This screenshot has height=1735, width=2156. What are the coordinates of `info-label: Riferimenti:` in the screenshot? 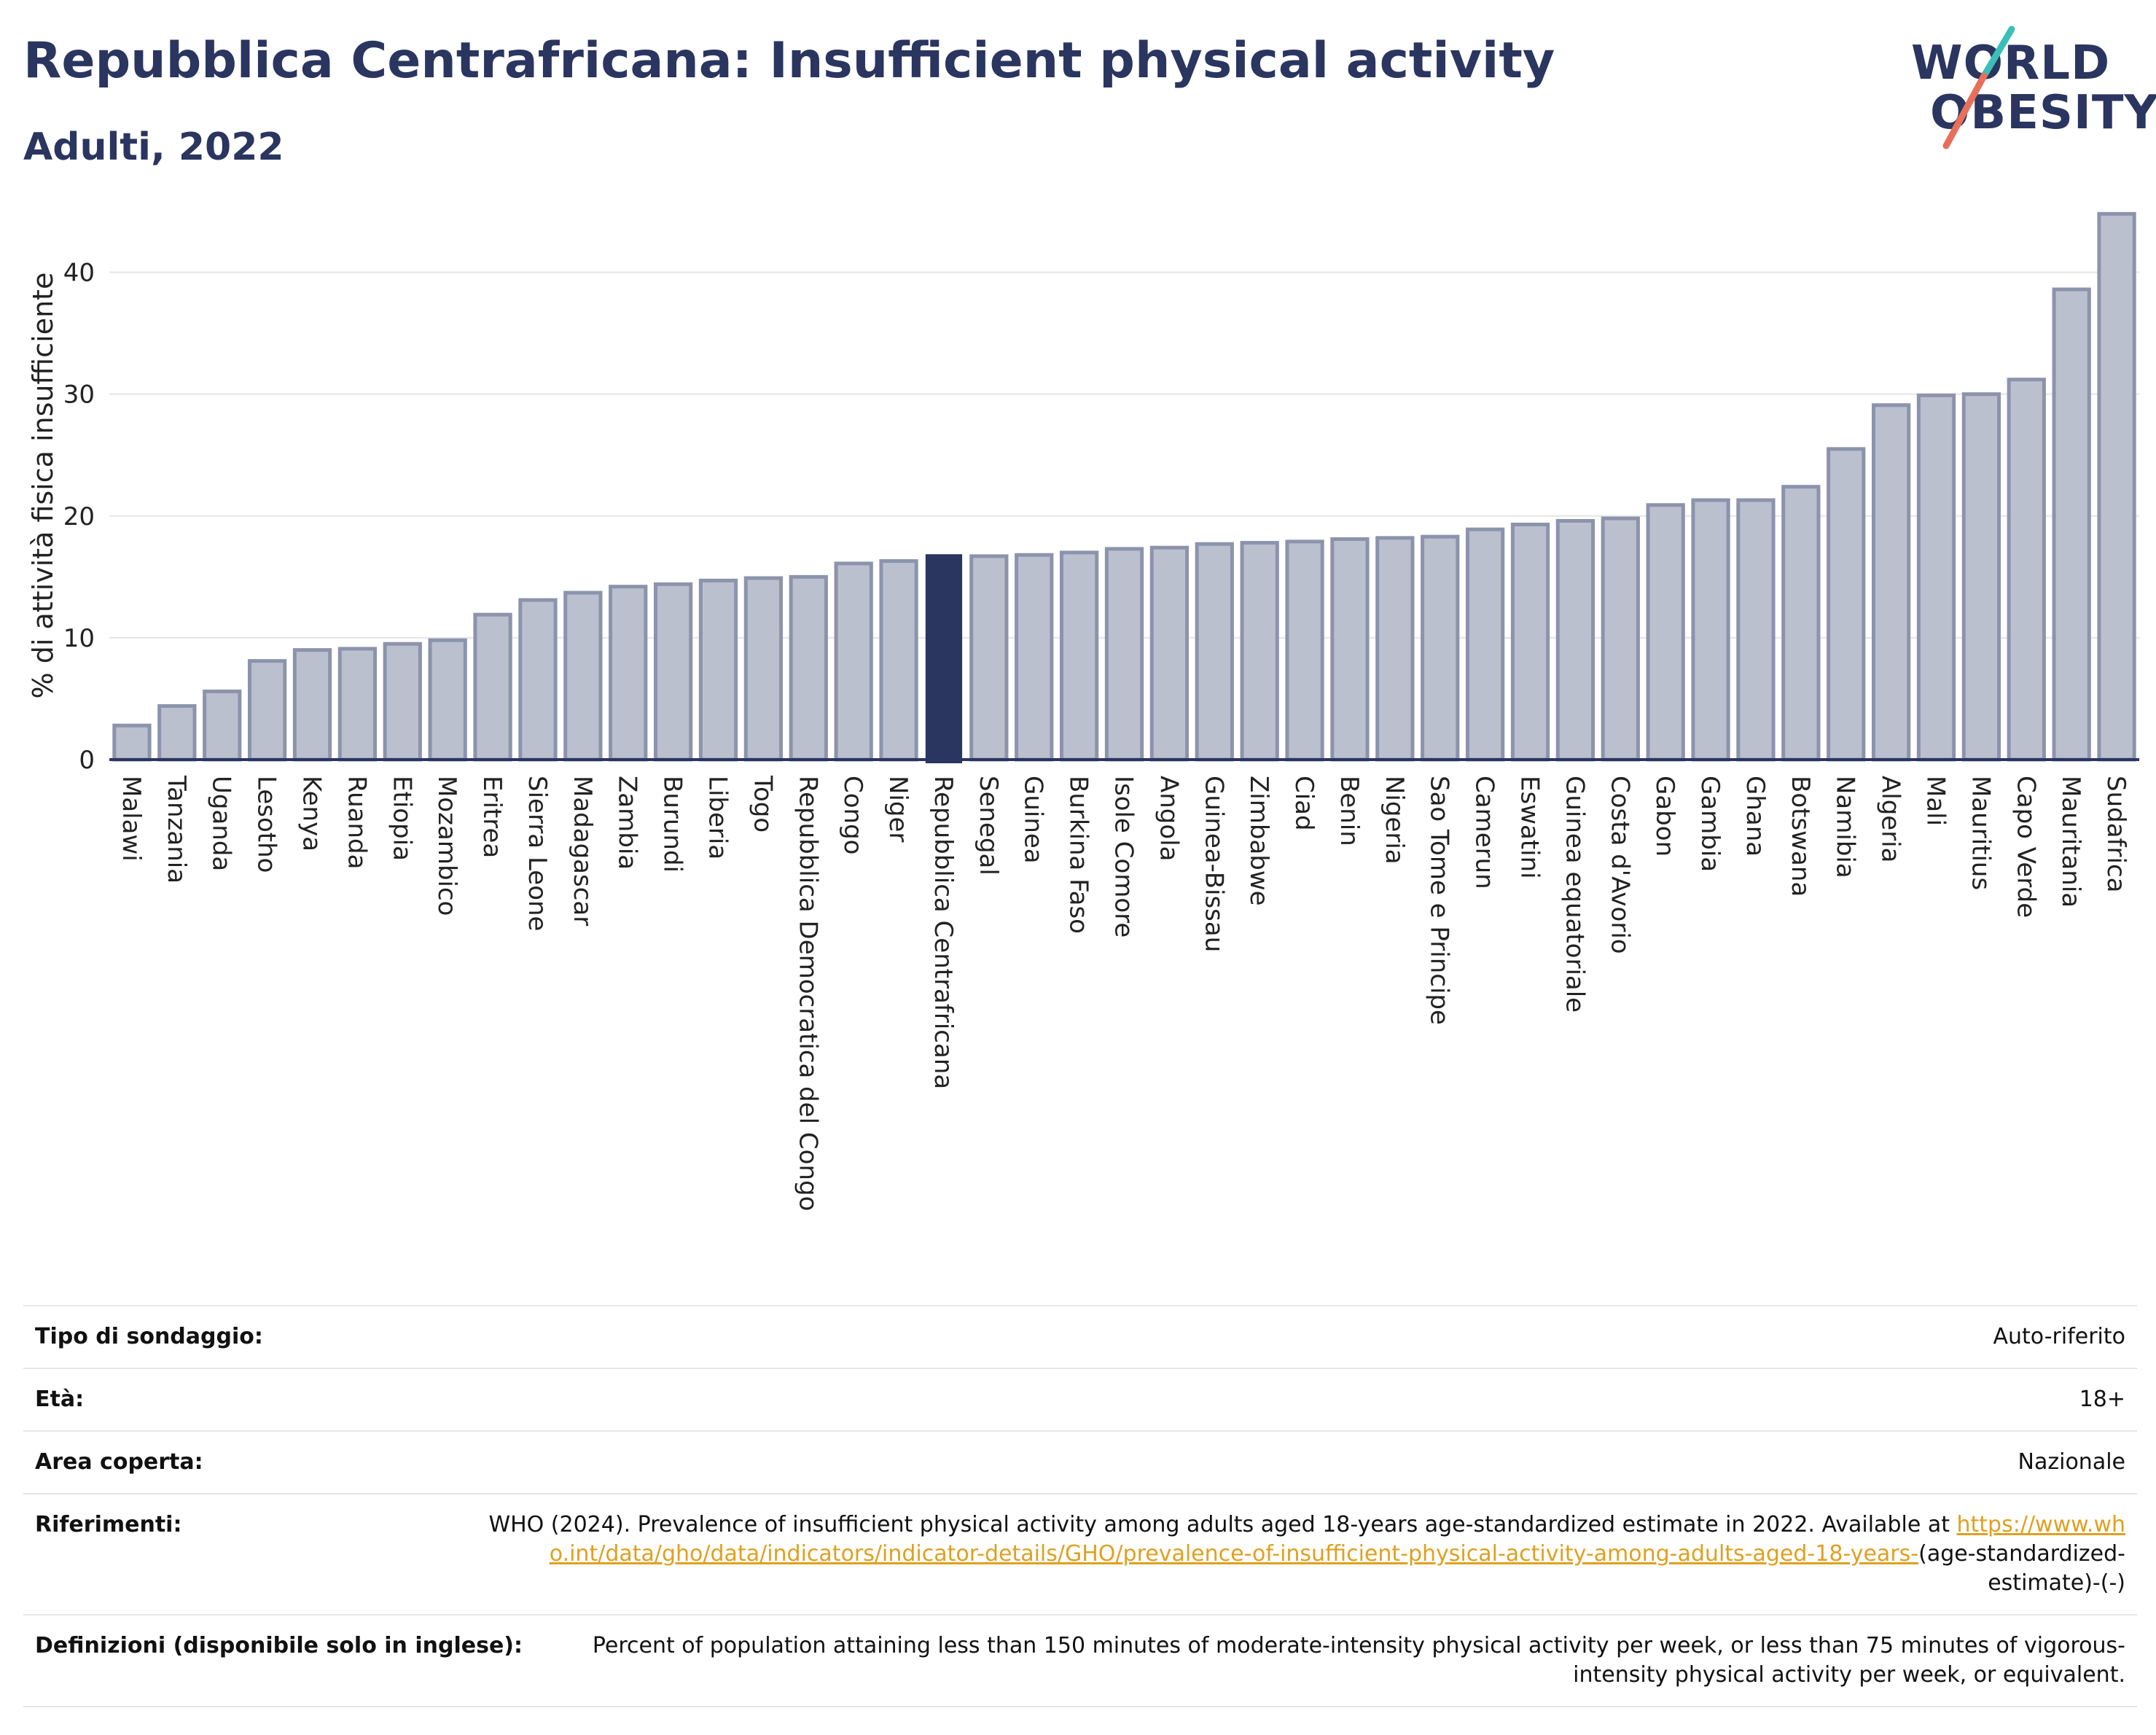 It's located at (109, 1524).